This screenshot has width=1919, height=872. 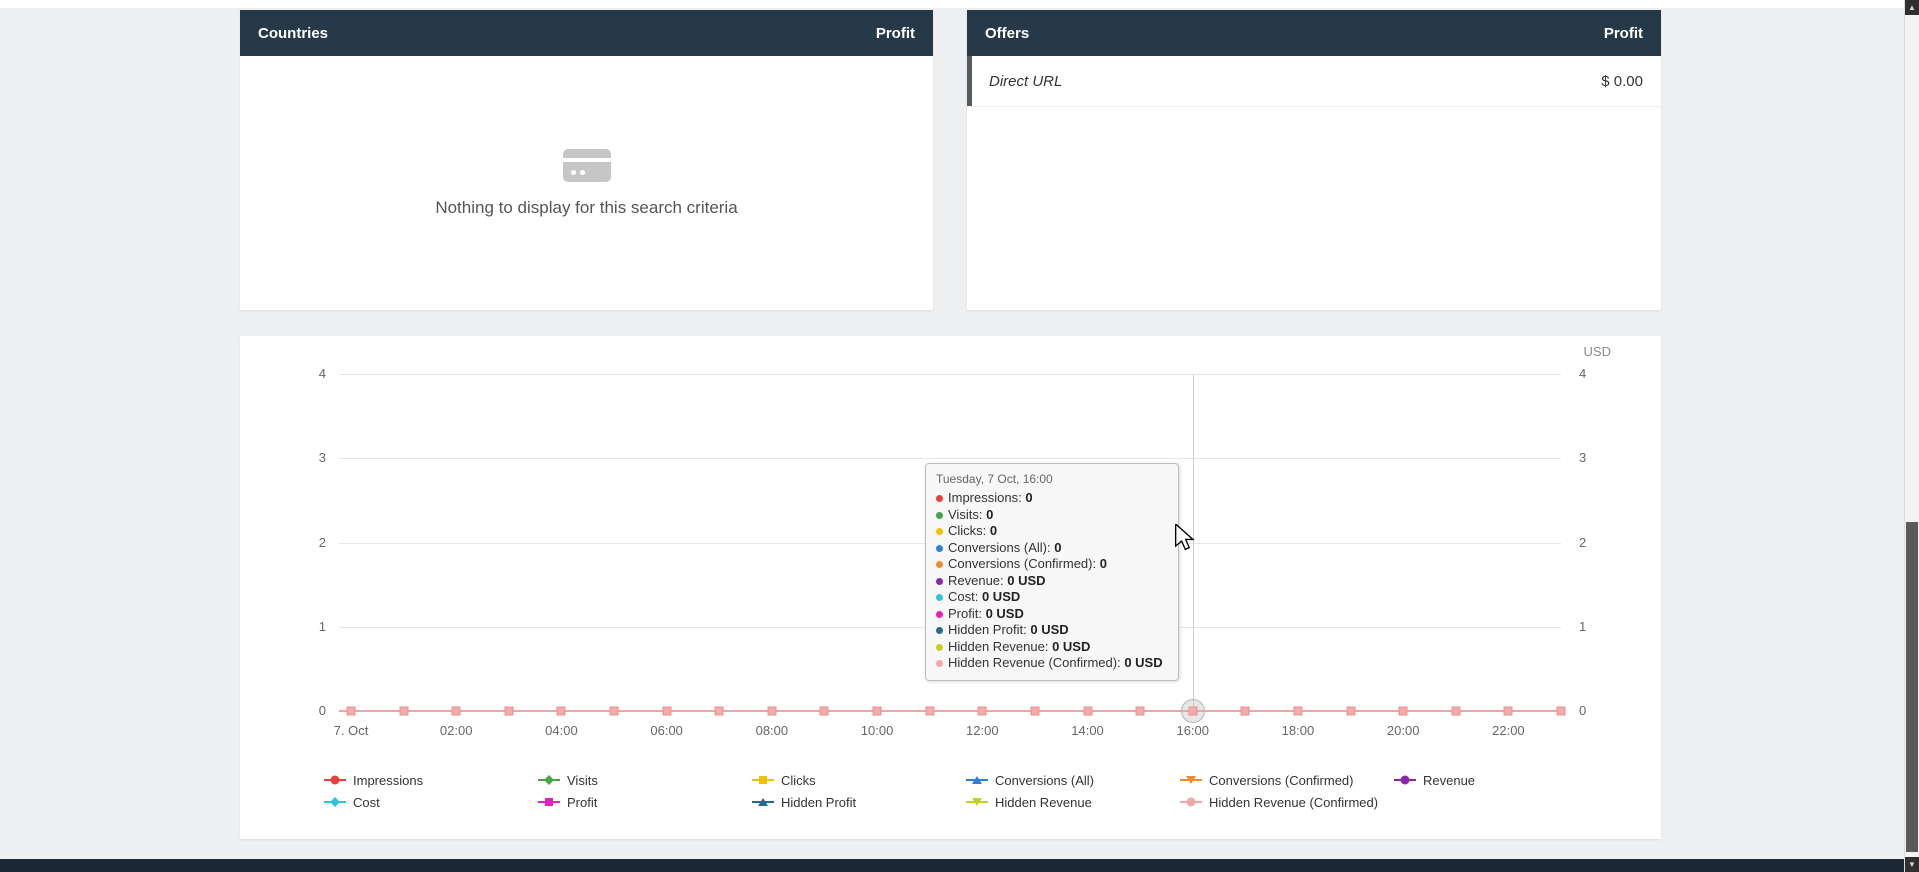 I want to click on legend-item-visits: Visits, so click(x=645, y=780).